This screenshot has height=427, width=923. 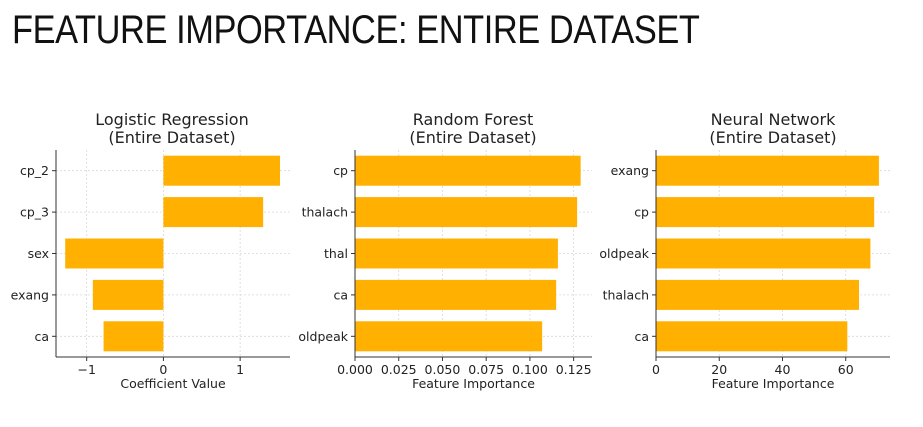 What do you see at coordinates (240, 369) in the screenshot?
I see `x-tick-label: 1` at bounding box center [240, 369].